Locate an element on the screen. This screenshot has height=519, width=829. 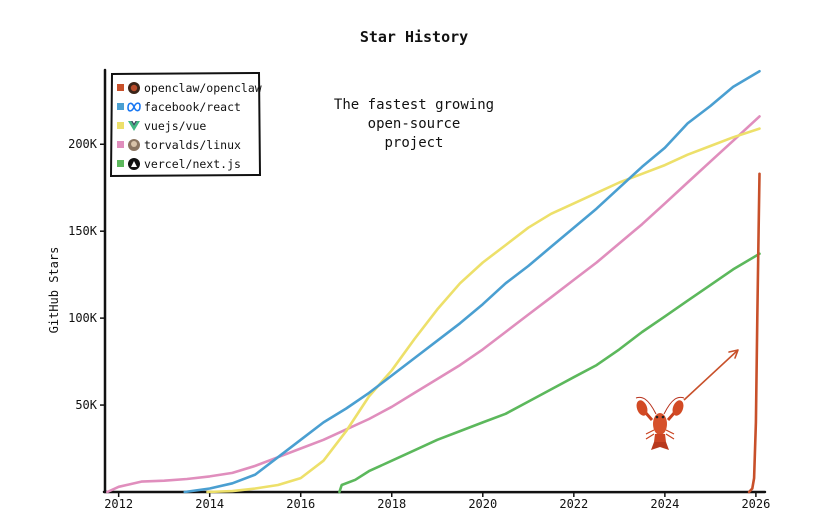
series-line-openclaw-openclaw is located at coordinates (754, 333).